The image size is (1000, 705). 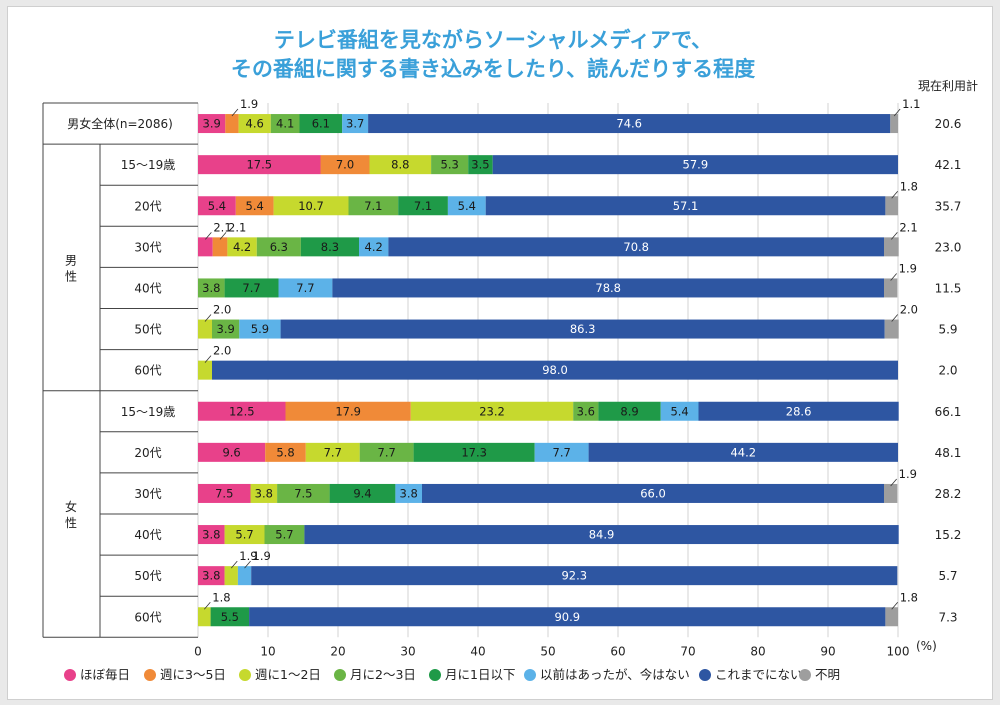 What do you see at coordinates (407, 651) in the screenshot?
I see `x-tick-label: 30` at bounding box center [407, 651].